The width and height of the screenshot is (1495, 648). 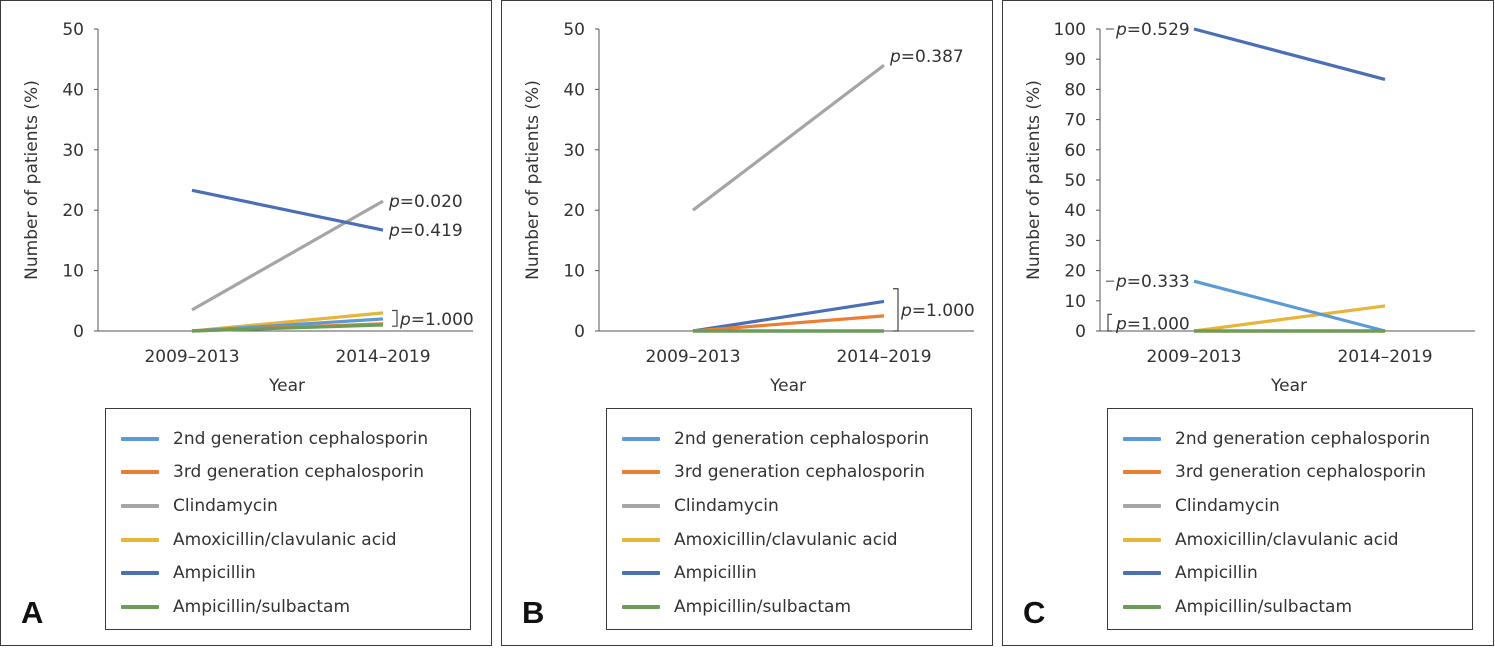 What do you see at coordinates (1075, 90) in the screenshot?
I see `y-tick-label: 80` at bounding box center [1075, 90].